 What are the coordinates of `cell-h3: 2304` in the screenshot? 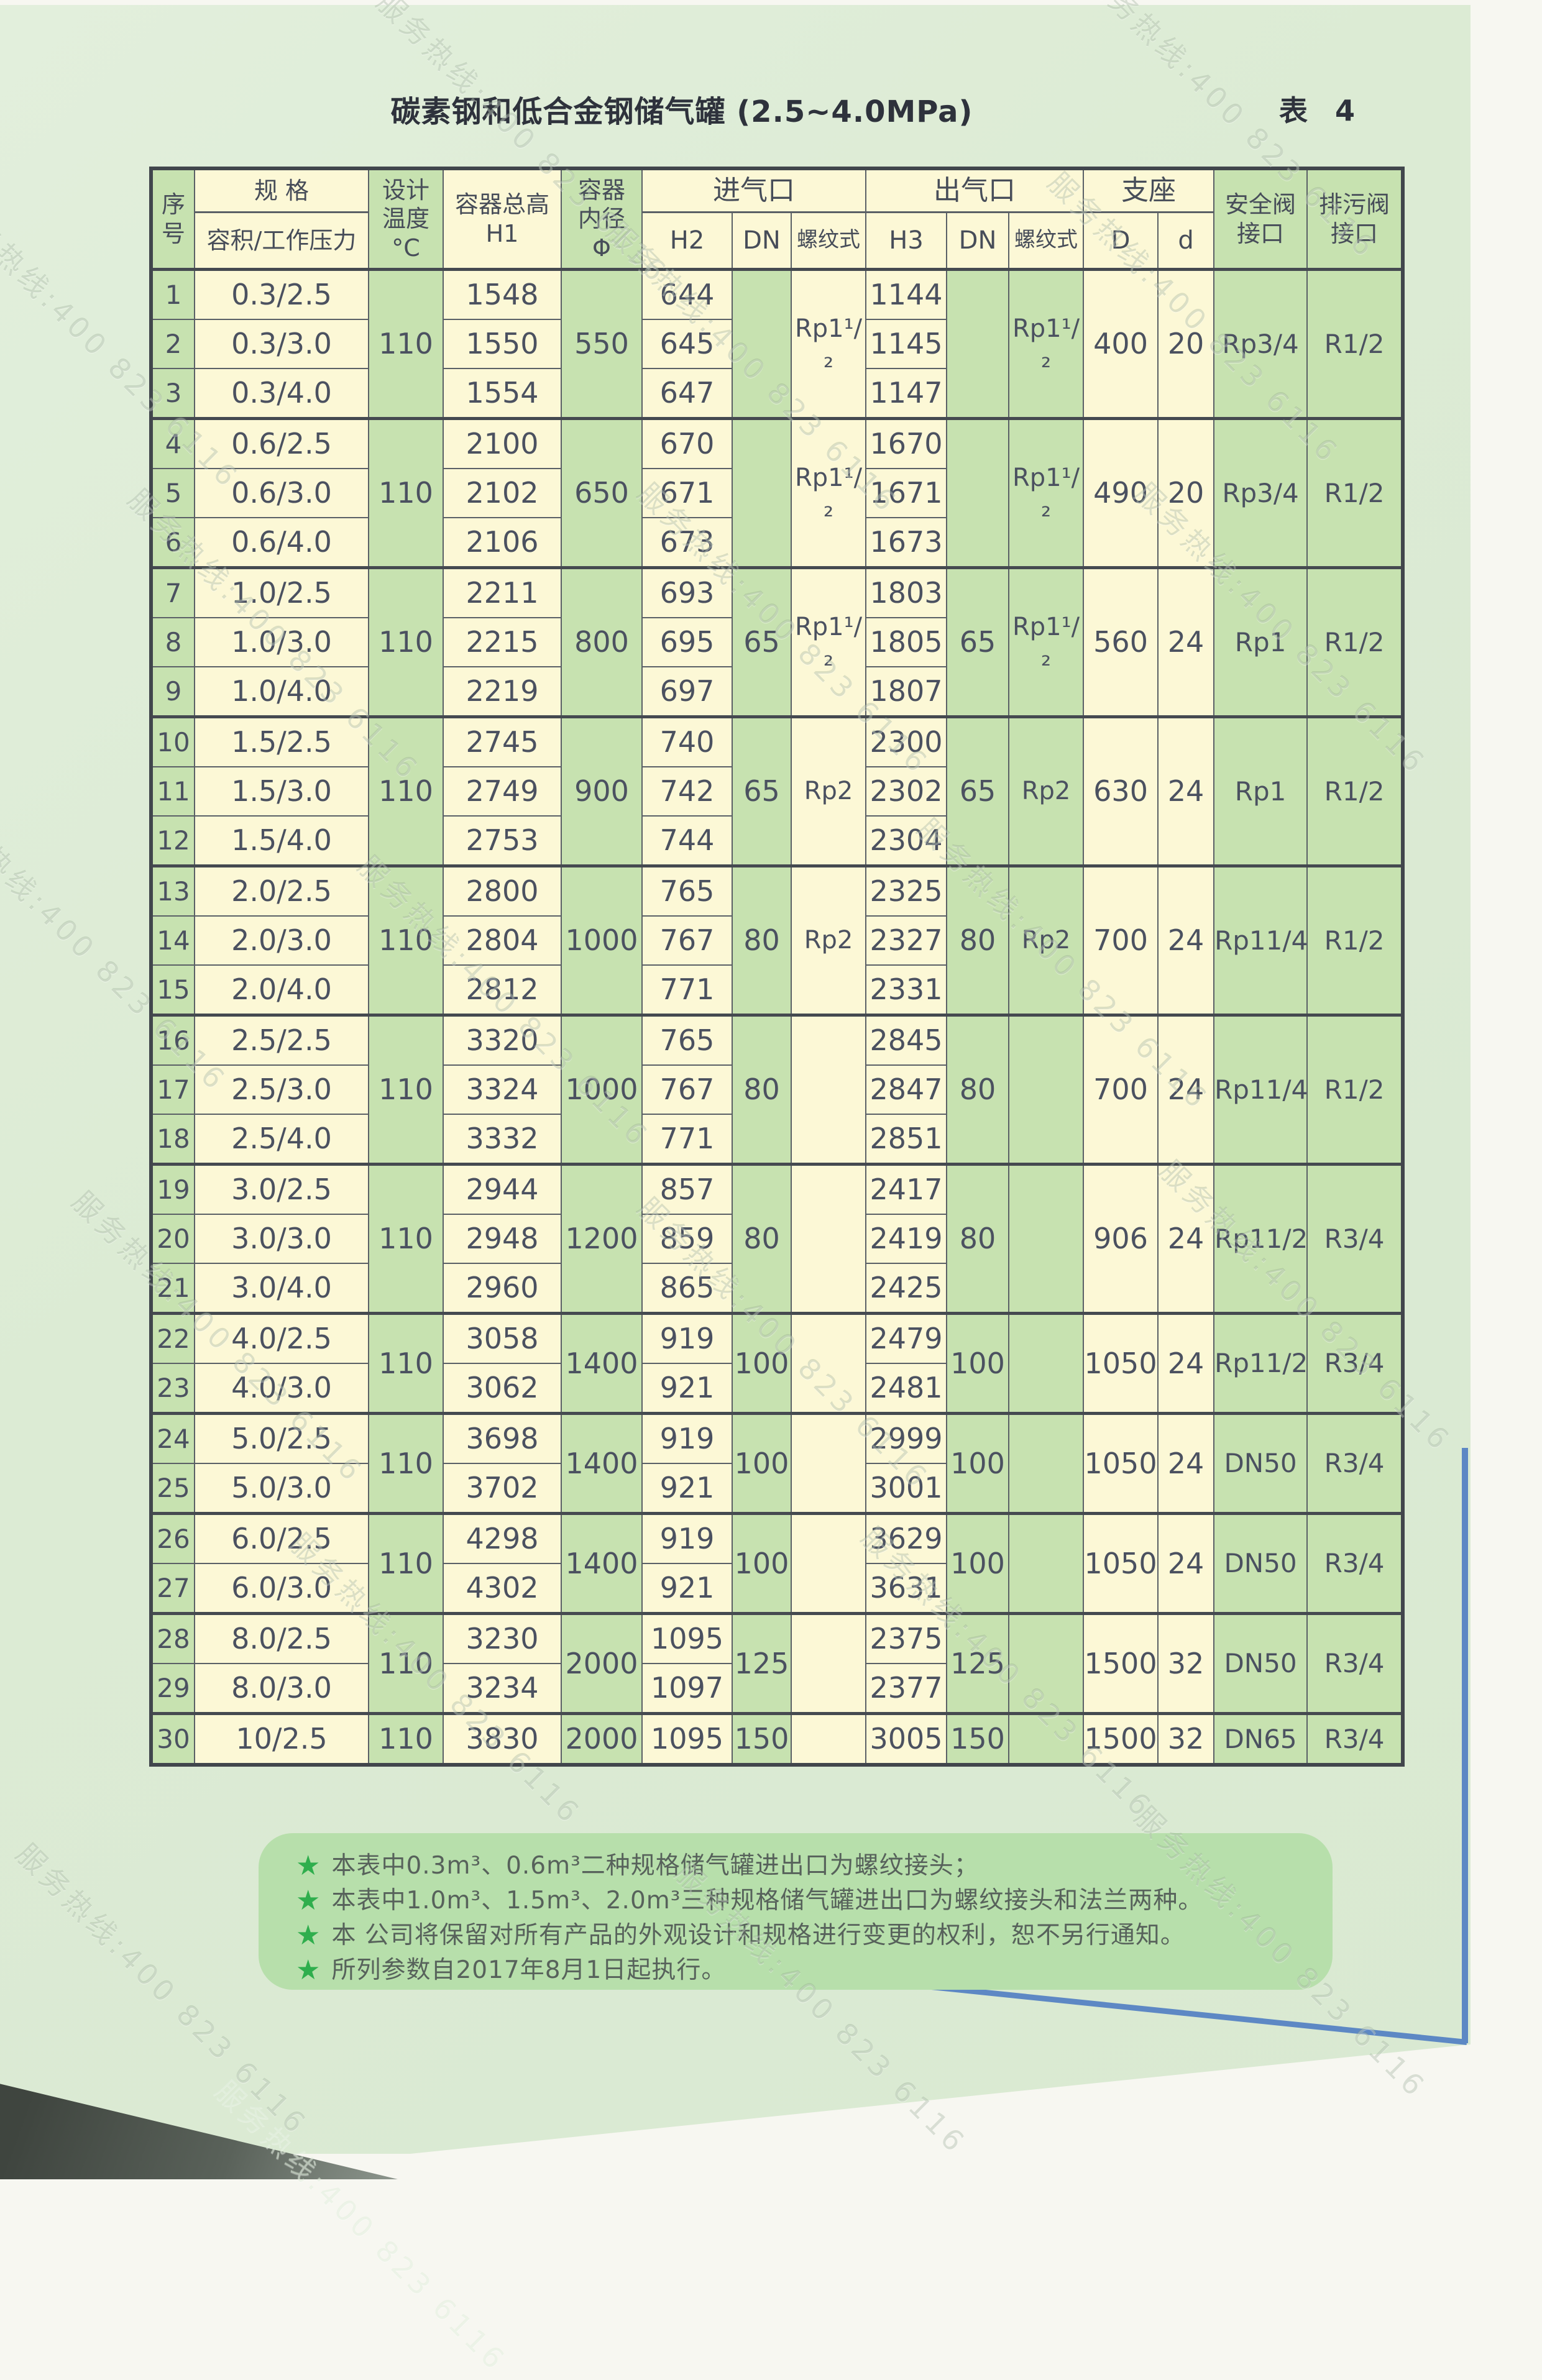 It's located at (906, 841).